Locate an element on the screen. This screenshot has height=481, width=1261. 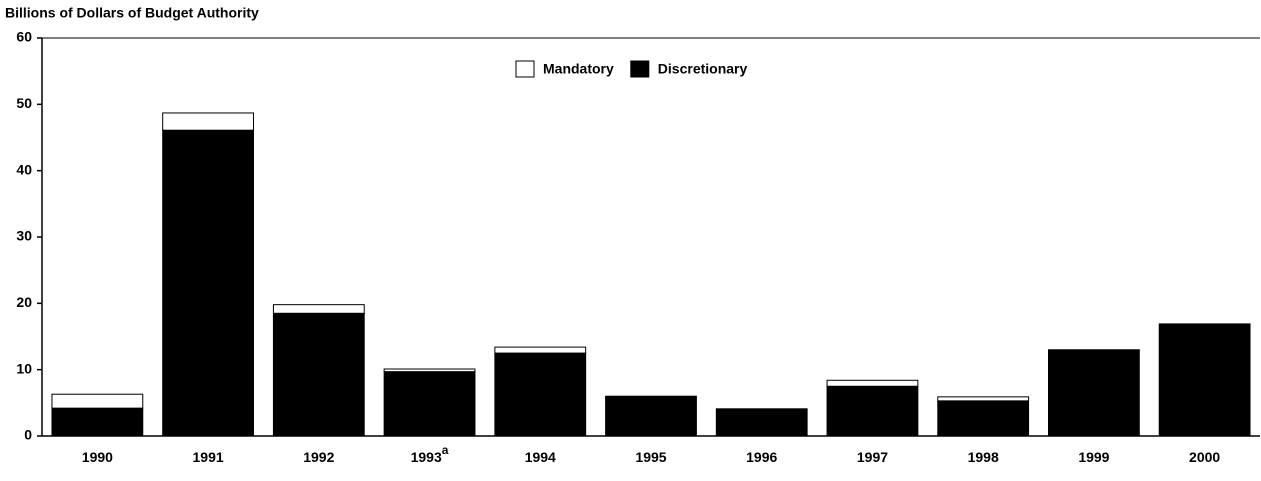
x-tick-label: 1990 is located at coordinates (97, 457).